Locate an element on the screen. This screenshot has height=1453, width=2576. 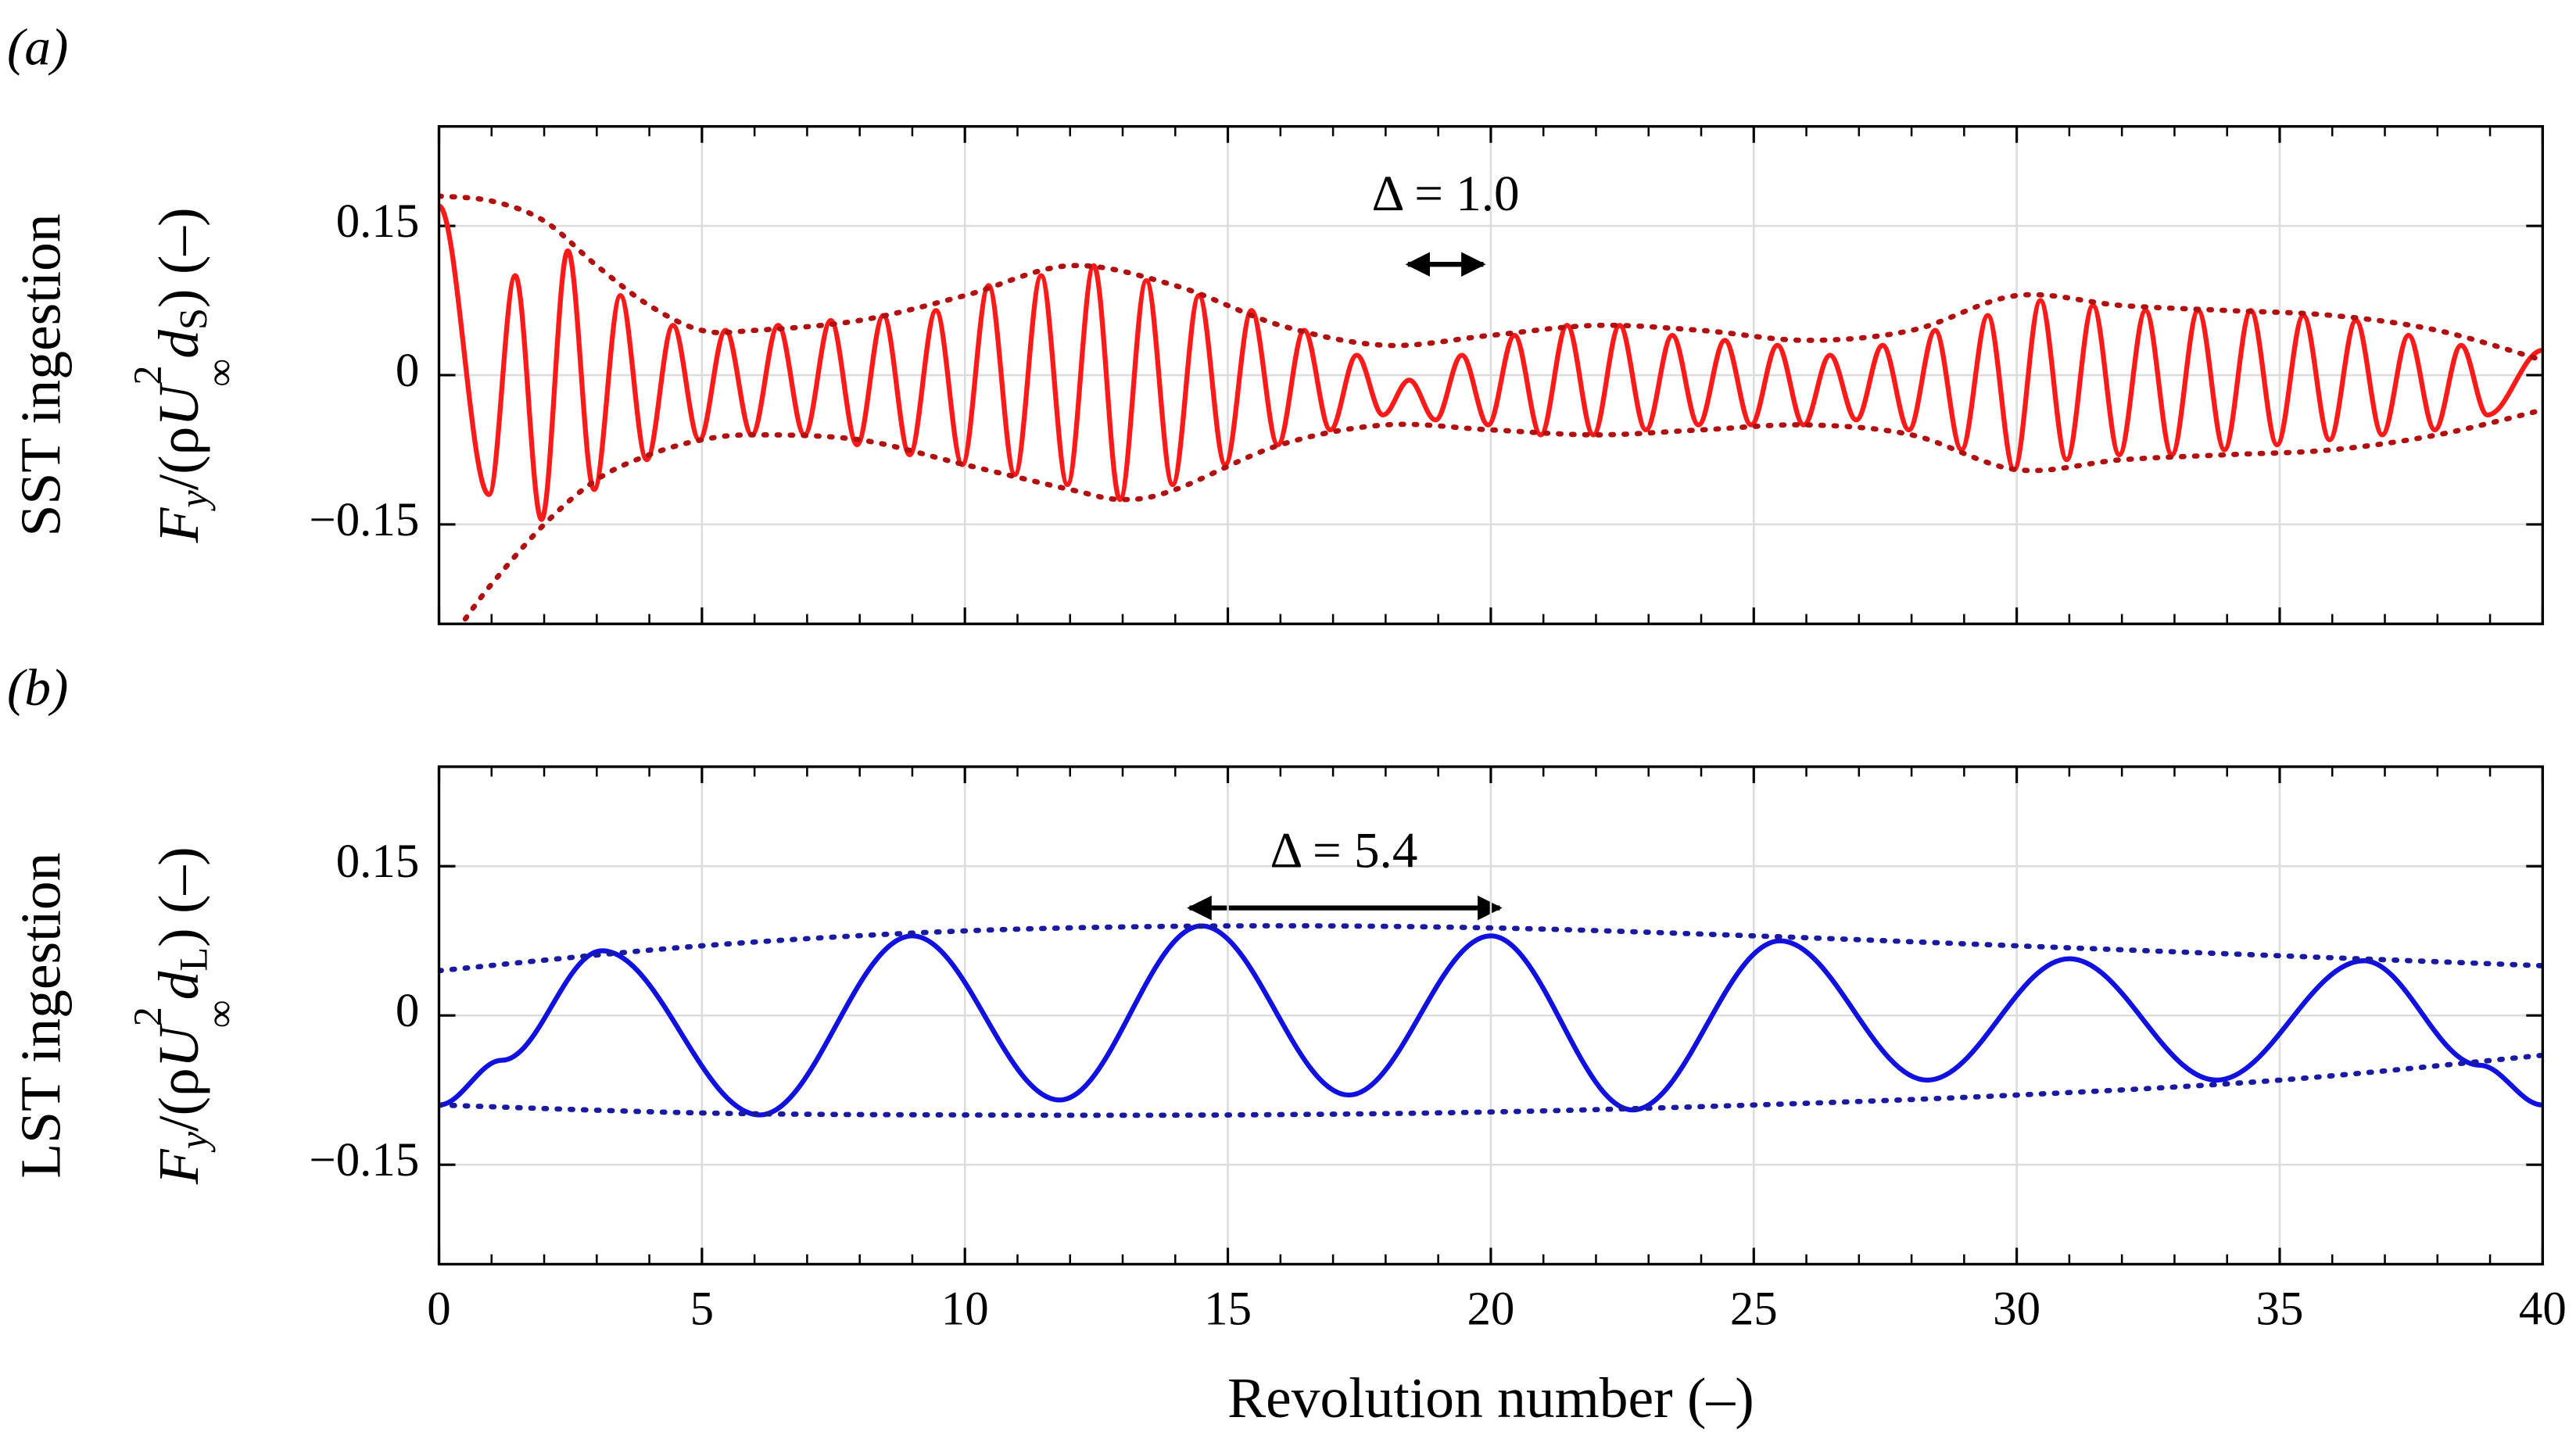
y-label-group: LST ingestion is located at coordinates (40, 1016).